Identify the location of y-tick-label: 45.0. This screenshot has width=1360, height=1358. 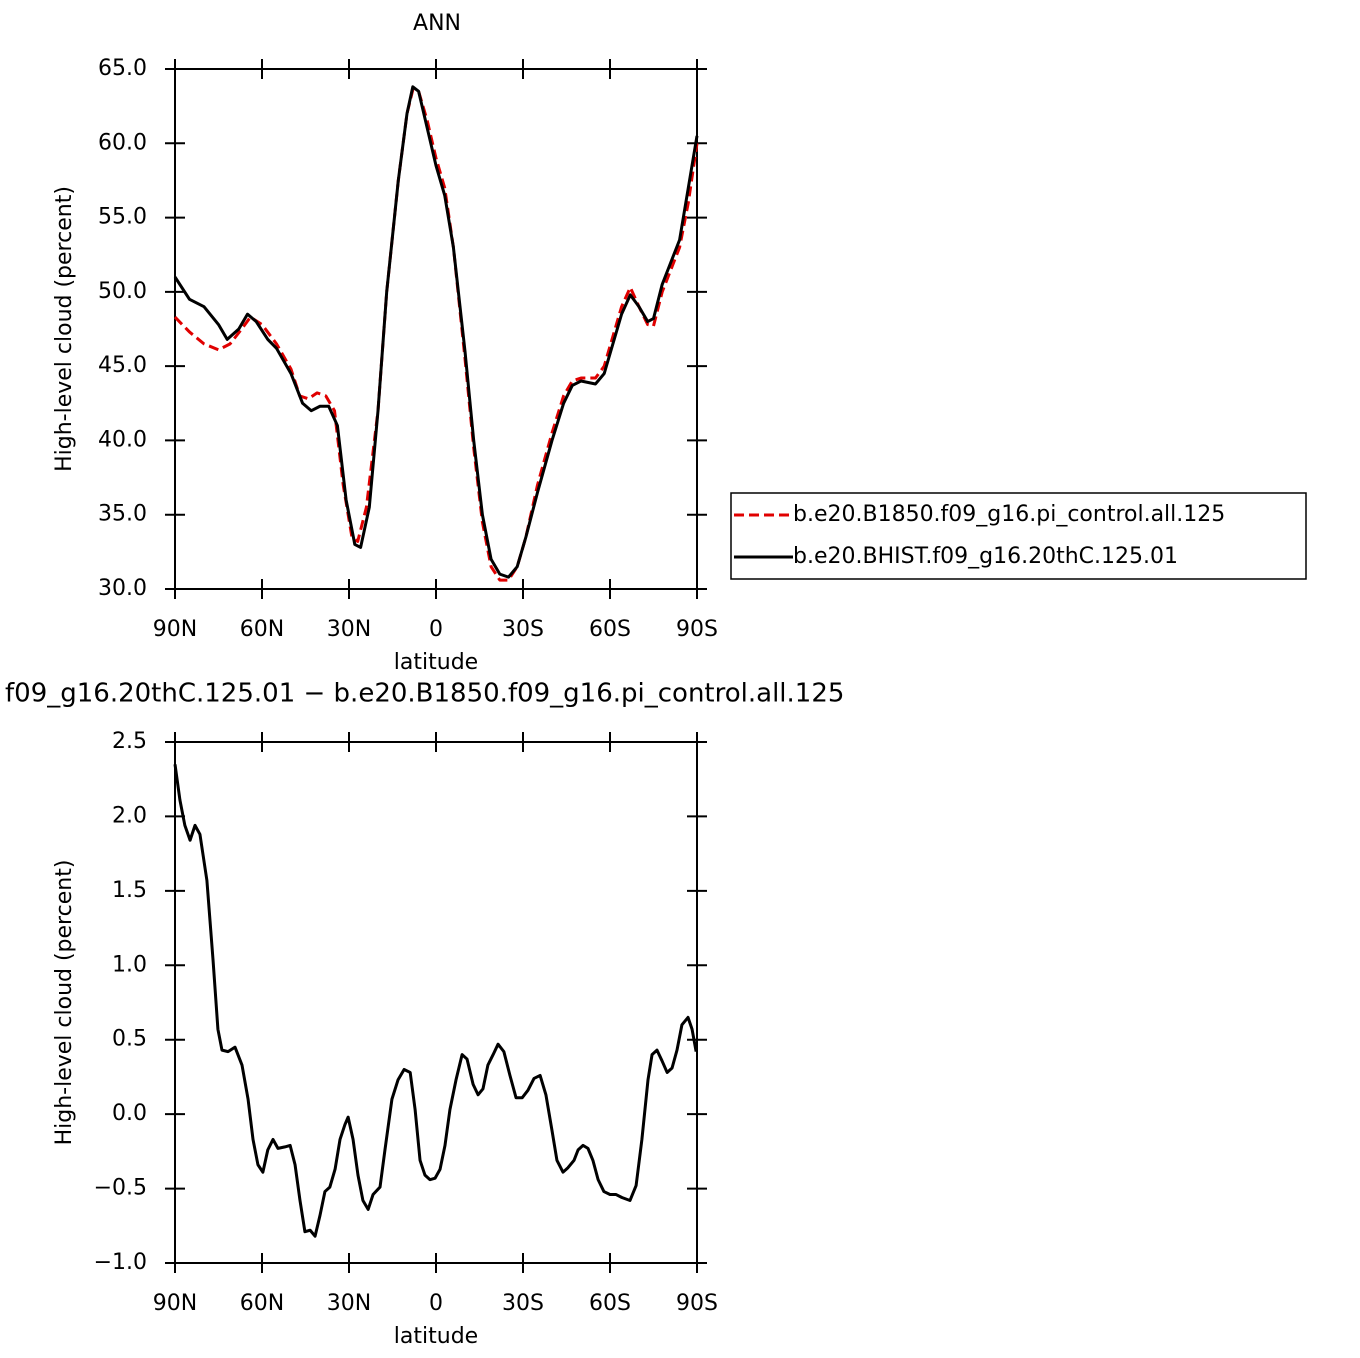
(122, 365).